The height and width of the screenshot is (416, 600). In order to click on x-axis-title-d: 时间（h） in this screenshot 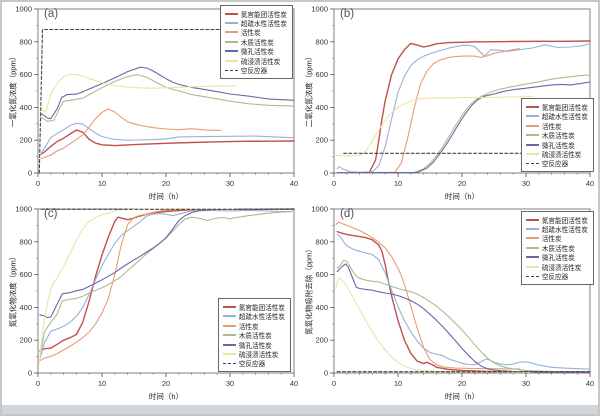, I will do `click(462, 396)`.